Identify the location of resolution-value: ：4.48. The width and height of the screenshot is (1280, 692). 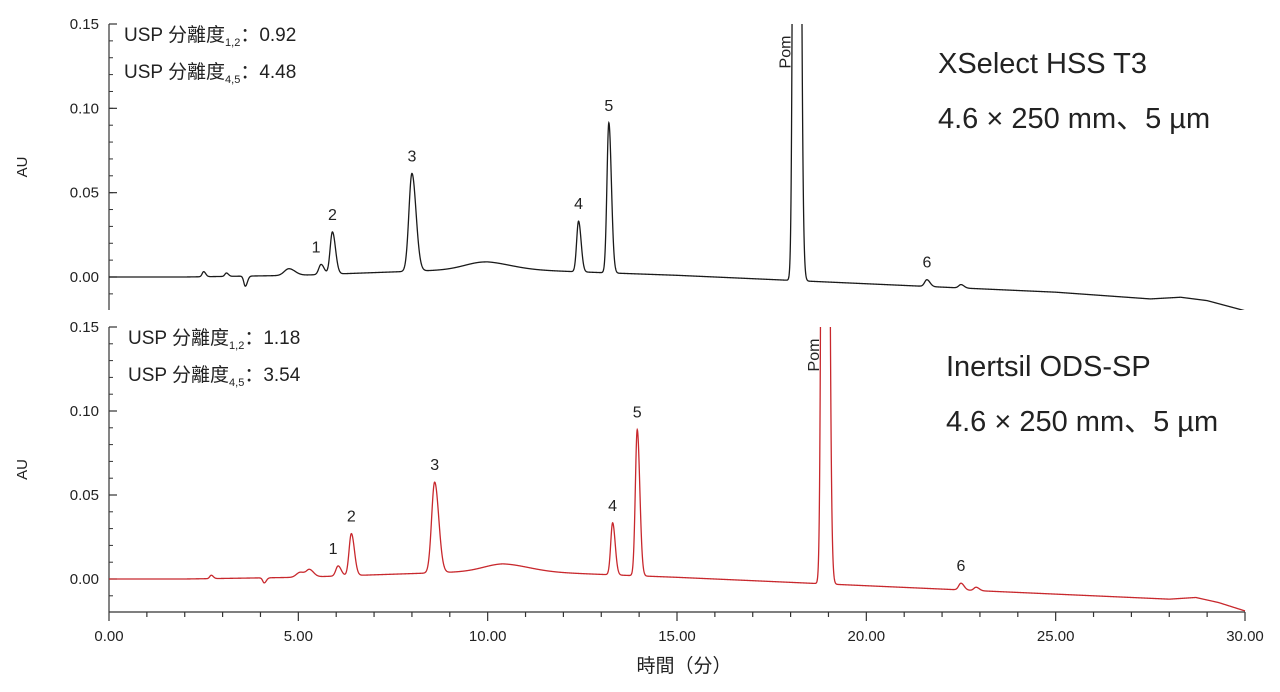
(268, 72).